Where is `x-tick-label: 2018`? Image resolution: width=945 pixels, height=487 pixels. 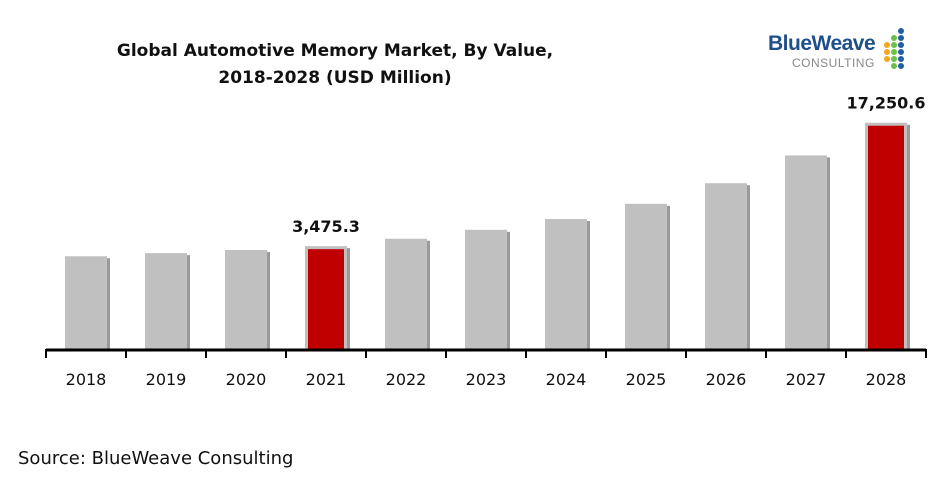
x-tick-label: 2018 is located at coordinates (86, 379).